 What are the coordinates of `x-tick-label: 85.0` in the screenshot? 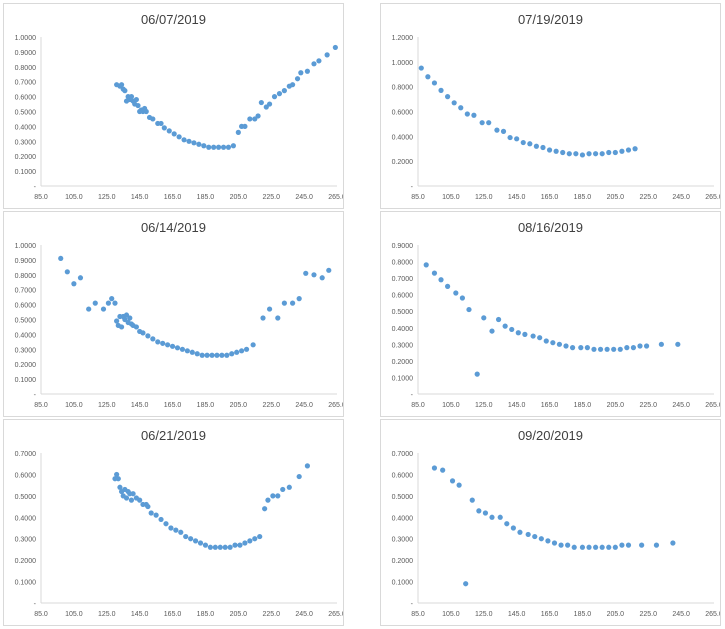 It's located at (418, 405).